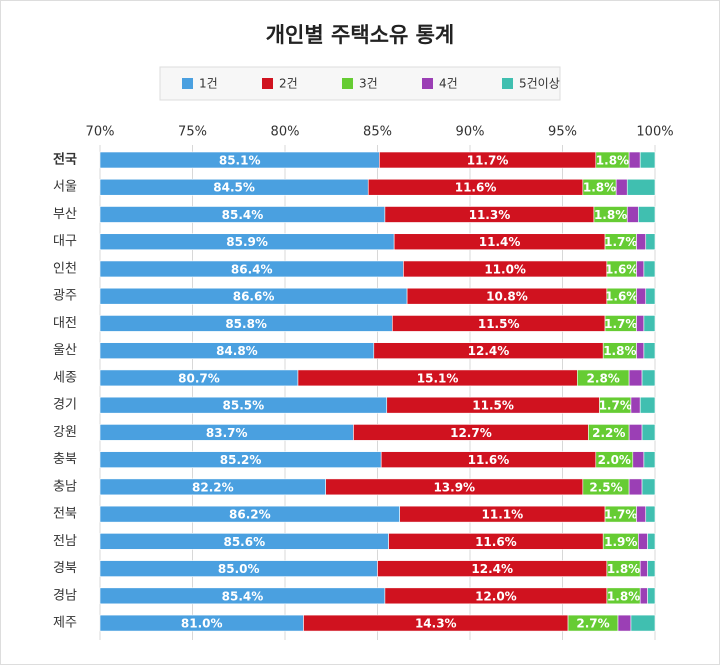 This screenshot has height=665, width=720. I want to click on data-label: 83.7%, so click(227, 433).